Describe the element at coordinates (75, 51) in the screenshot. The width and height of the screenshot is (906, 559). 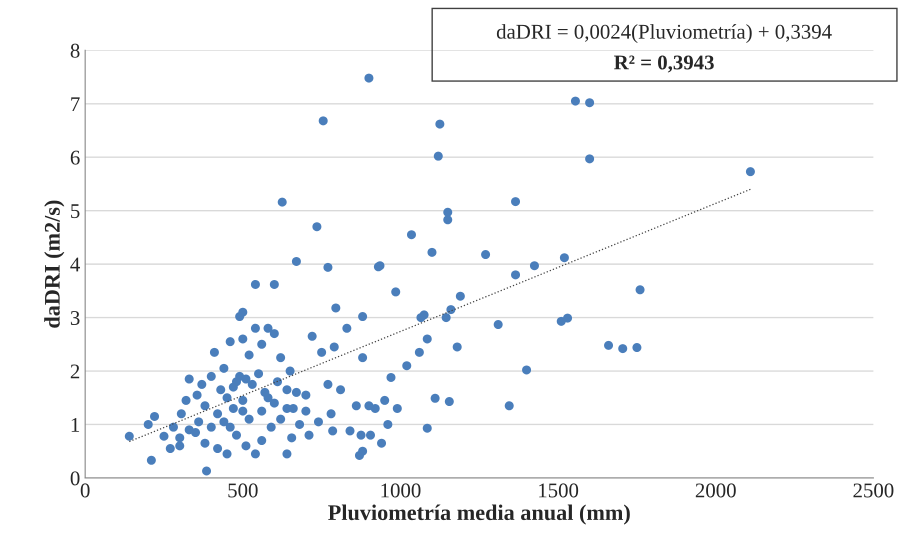
I see `y-tick-label: 8` at that location.